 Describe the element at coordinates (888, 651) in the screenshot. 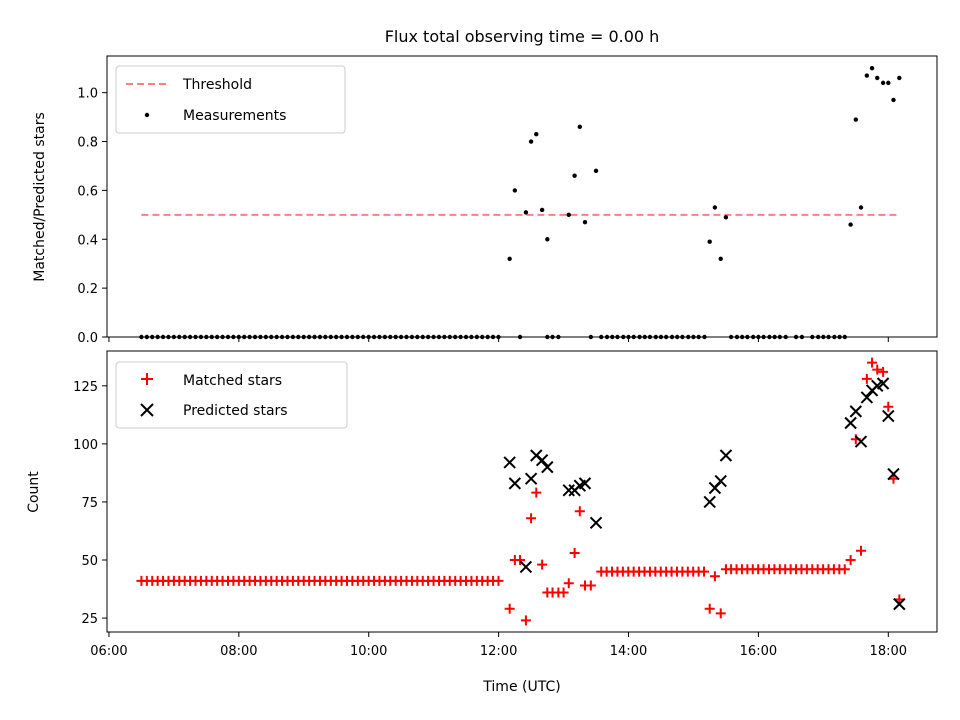

I see `x-tick-label: 18:00` at that location.